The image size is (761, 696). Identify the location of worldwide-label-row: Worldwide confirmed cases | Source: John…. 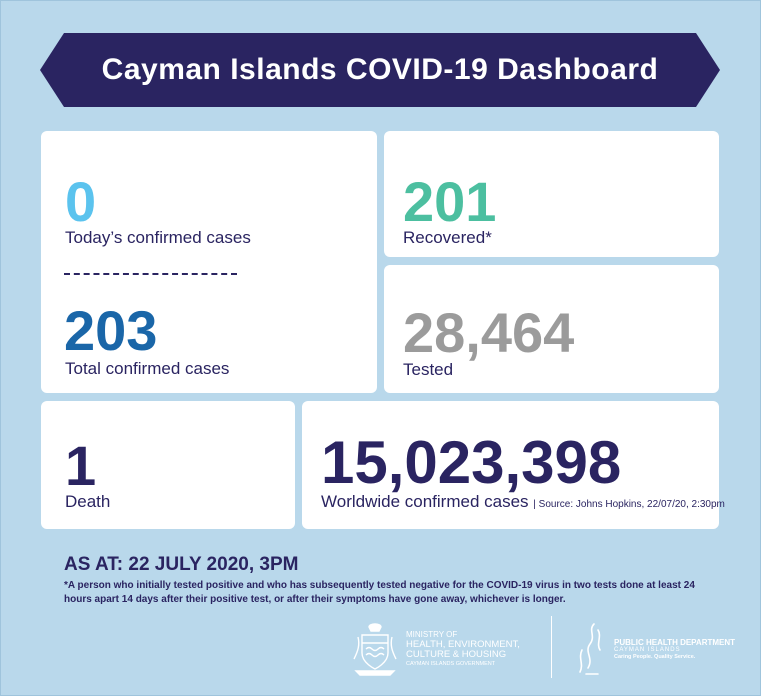
(523, 502).